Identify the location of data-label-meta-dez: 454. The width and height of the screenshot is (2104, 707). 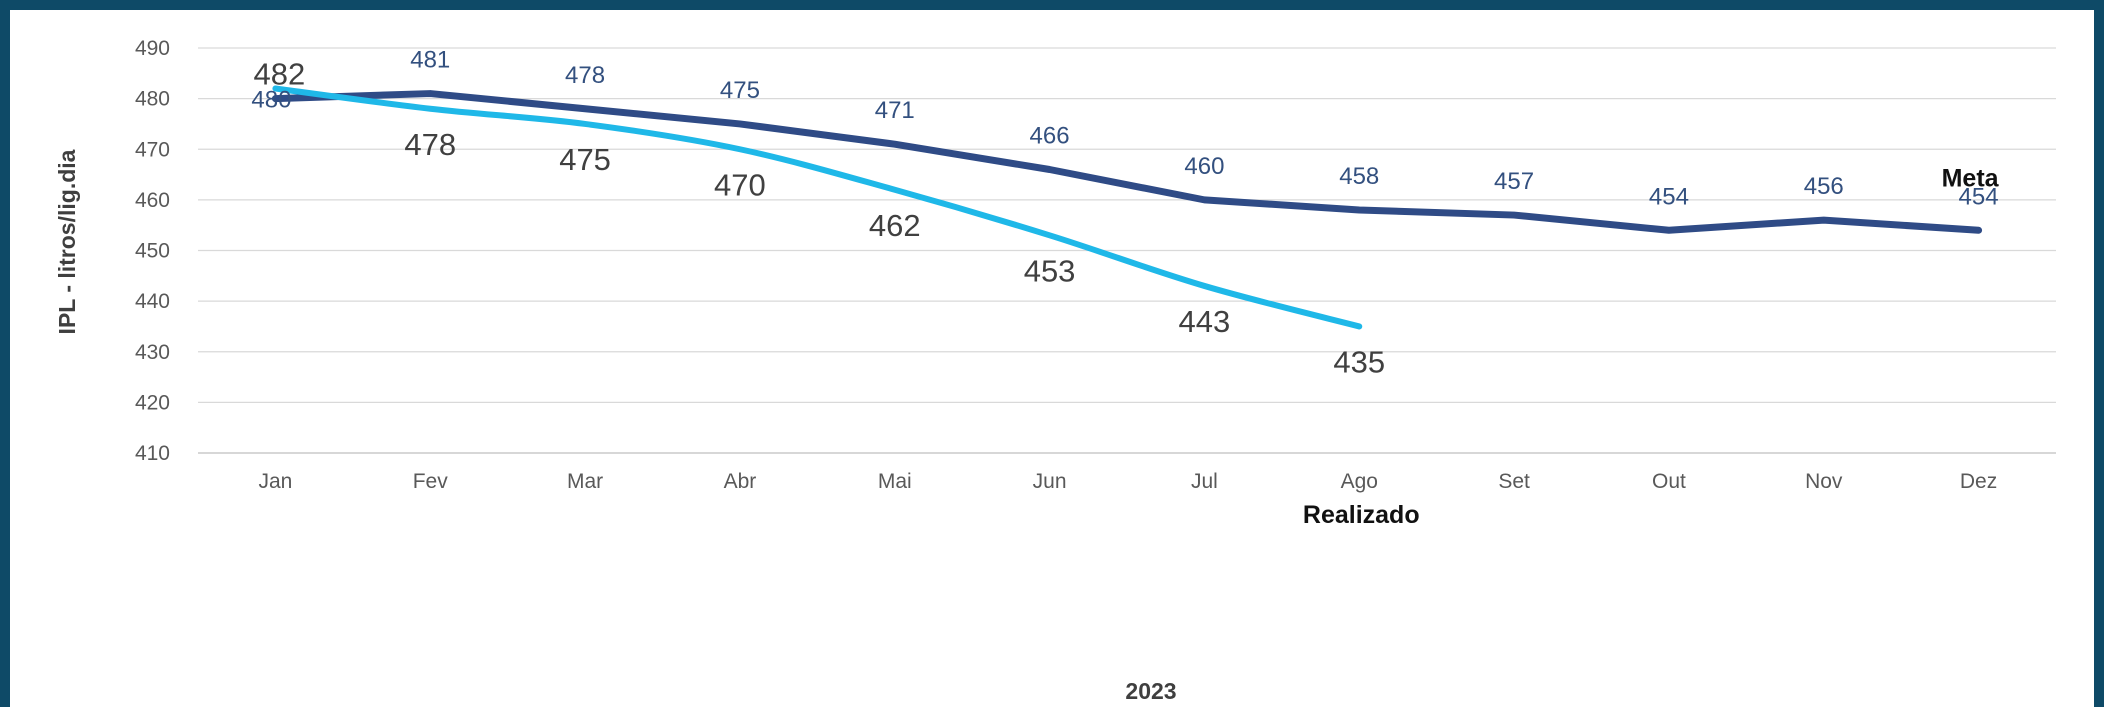
(1979, 196).